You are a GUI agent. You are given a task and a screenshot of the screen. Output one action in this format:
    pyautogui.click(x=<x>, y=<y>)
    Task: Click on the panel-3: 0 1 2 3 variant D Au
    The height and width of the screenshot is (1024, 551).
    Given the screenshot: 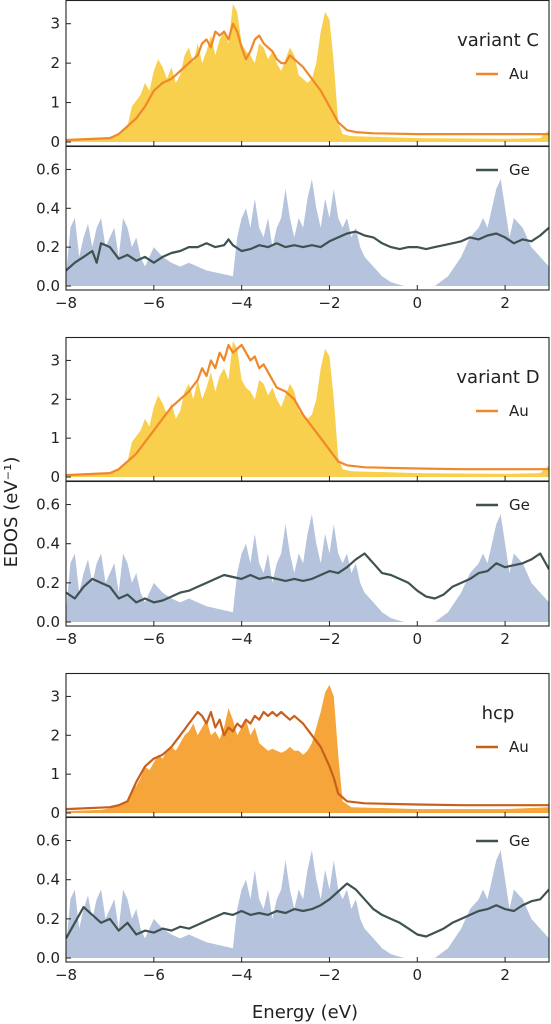 What is the action you would take?
    pyautogui.click(x=300, y=411)
    